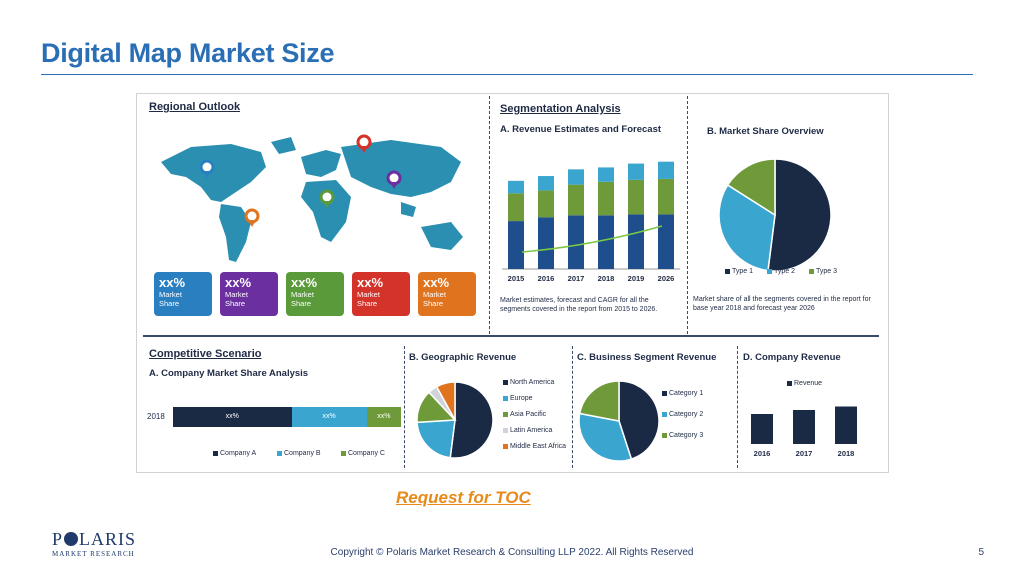 This screenshot has height=576, width=1024. I want to click on geographic-legend-item: Middle East Africa, so click(538, 446).